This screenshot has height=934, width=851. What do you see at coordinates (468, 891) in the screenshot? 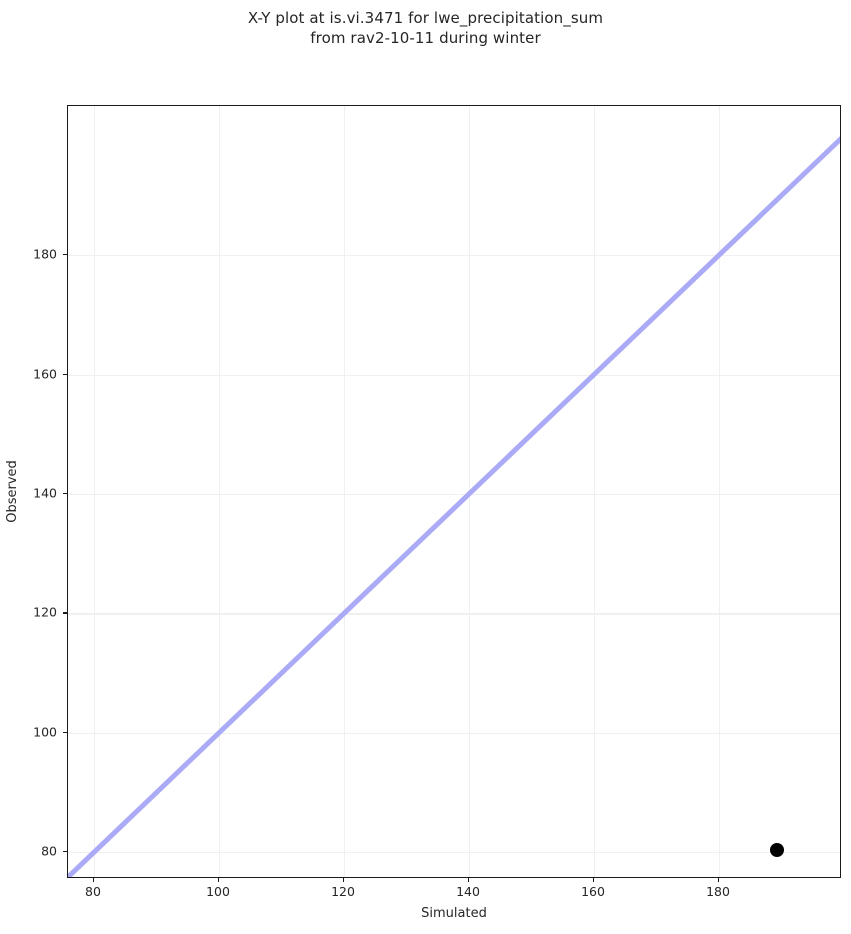
I see `x-axis-tick-label: 140` at bounding box center [468, 891].